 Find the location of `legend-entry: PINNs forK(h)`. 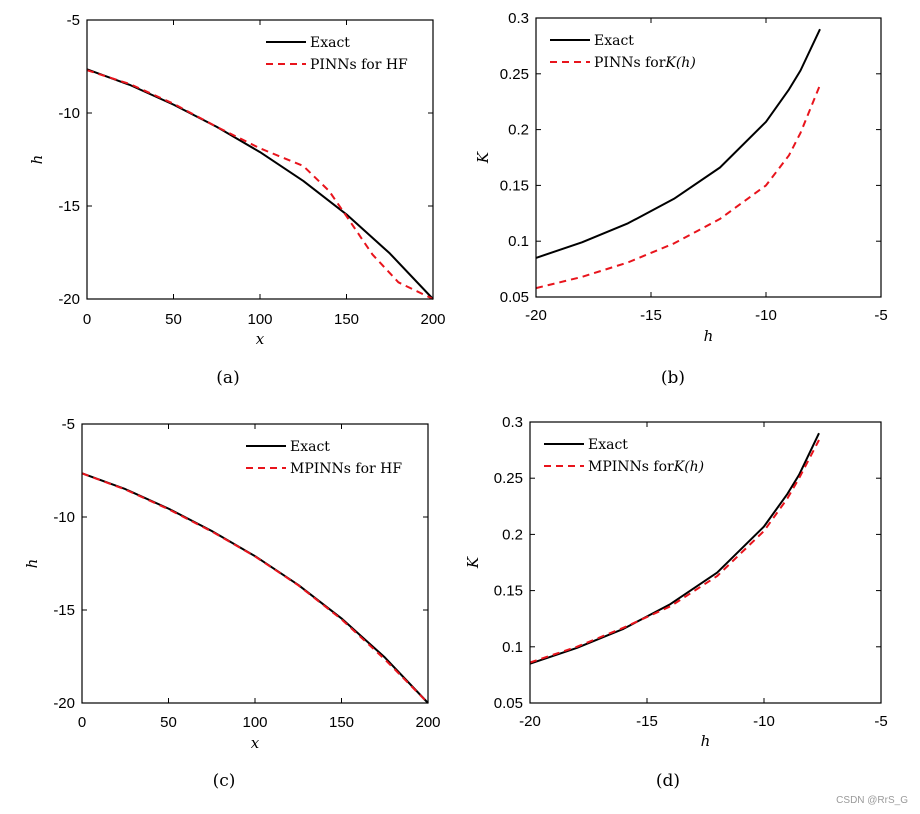

legend-entry: PINNs forK(h) is located at coordinates (645, 63).